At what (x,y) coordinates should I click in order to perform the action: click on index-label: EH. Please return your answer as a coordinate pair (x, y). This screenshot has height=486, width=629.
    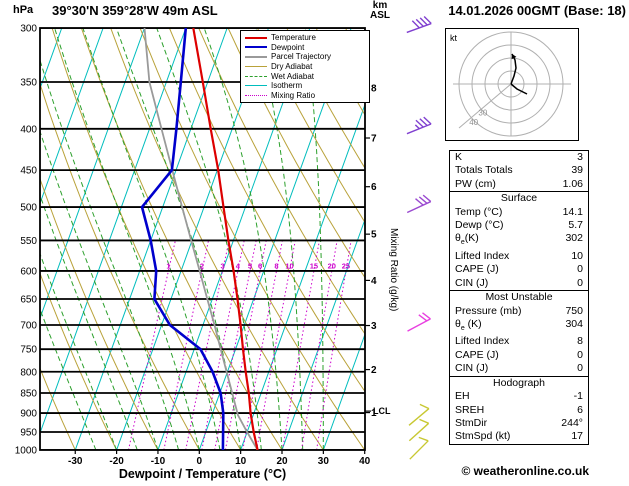
    Looking at the image, I should click on (462, 396).